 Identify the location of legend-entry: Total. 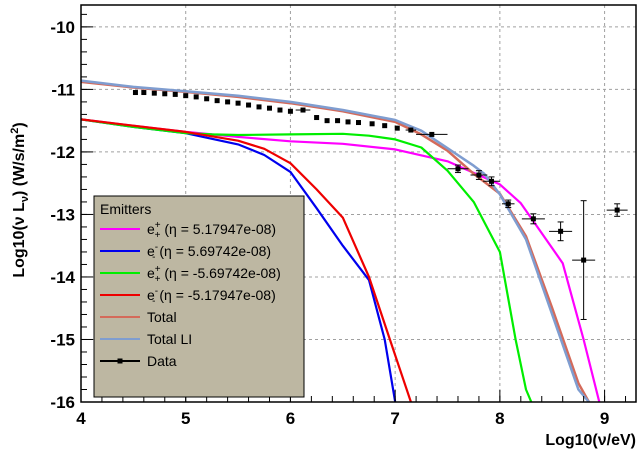
(138, 317).